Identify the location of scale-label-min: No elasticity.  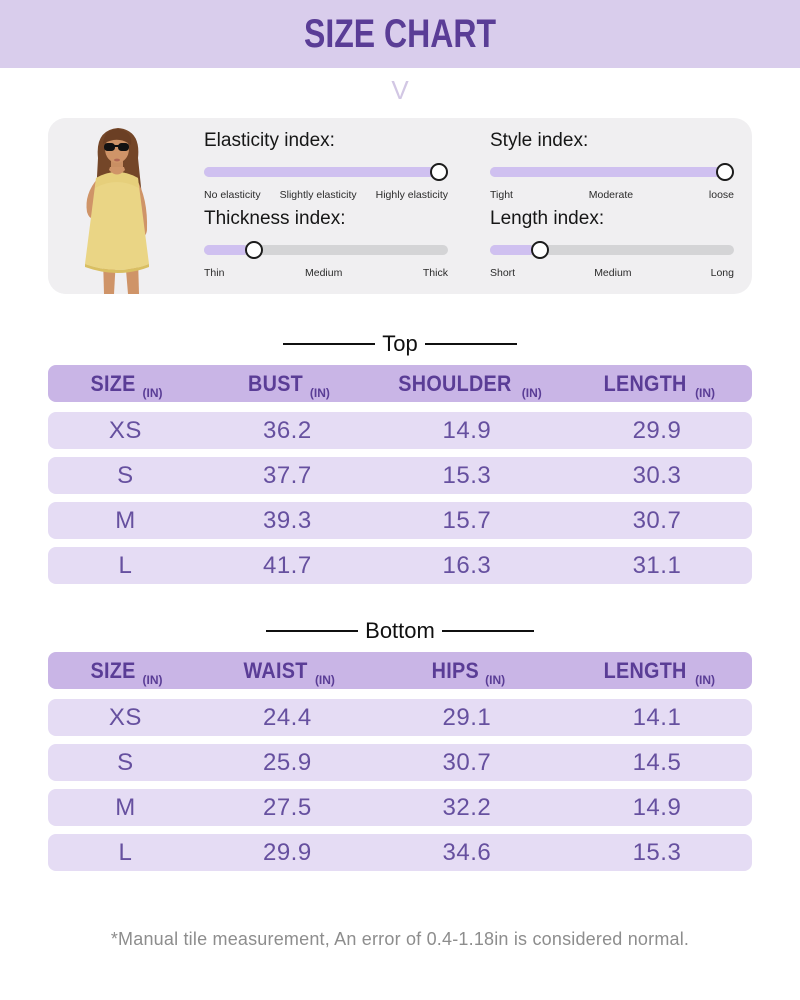
(232, 195).